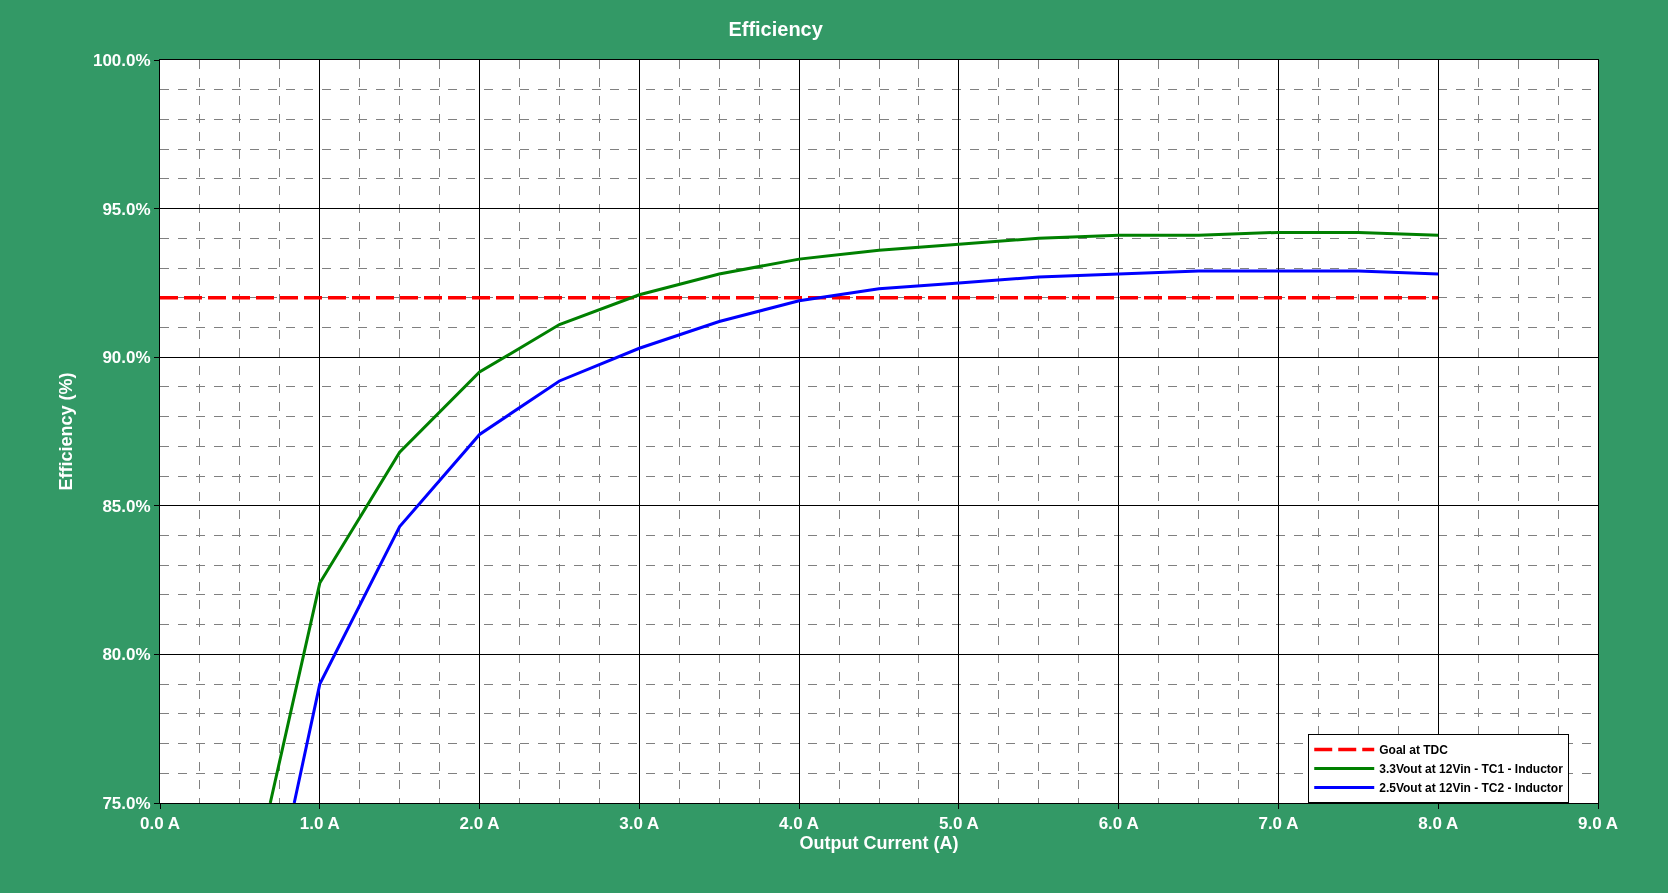 The width and height of the screenshot is (1668, 893). I want to click on y-tick-label: 80.0%, so click(126, 655).